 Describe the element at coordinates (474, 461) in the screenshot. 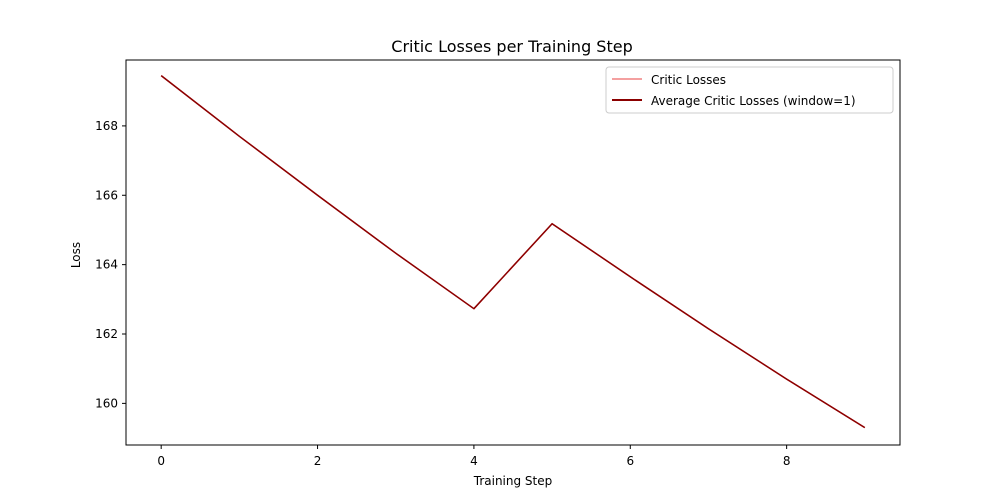

I see `x-tick-label: 4` at that location.